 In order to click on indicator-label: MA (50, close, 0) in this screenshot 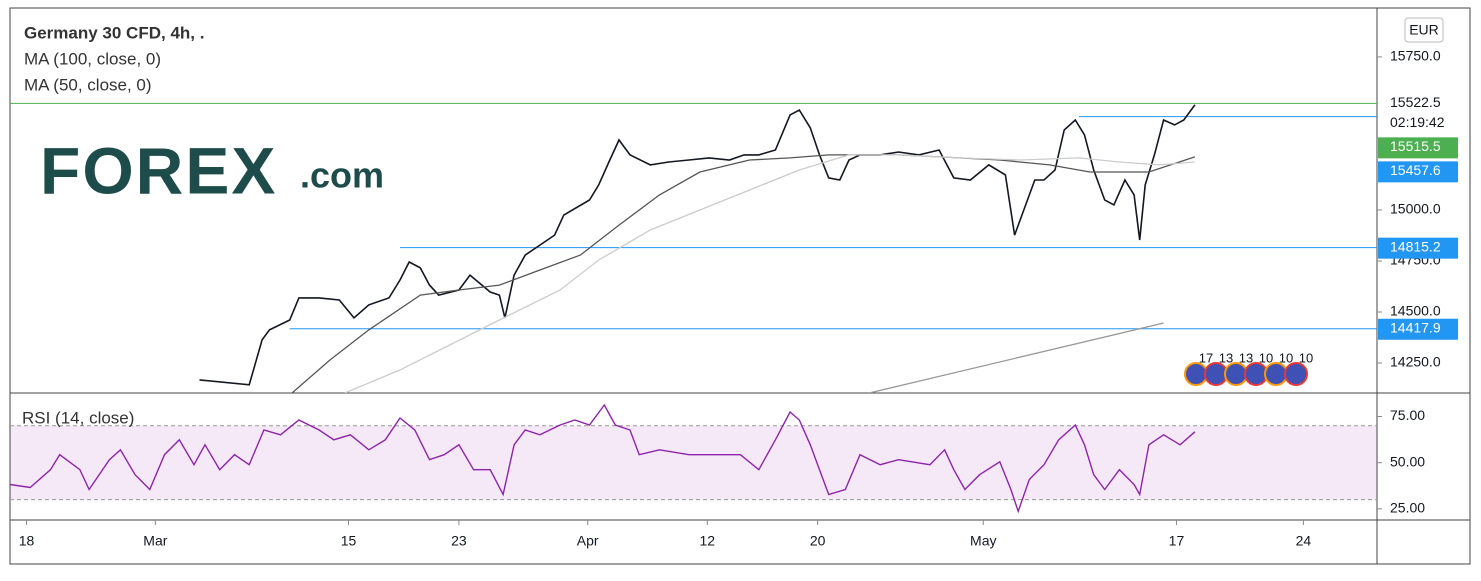, I will do `click(88, 84)`.